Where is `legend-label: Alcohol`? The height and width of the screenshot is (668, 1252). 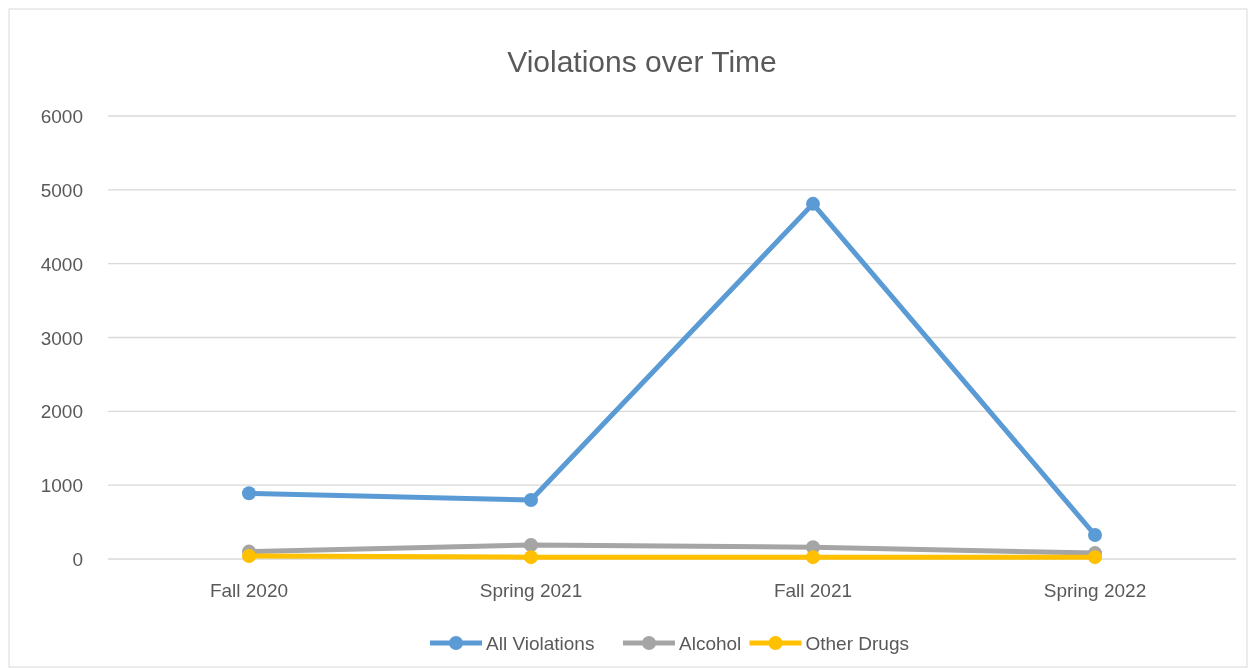 legend-label: Alcohol is located at coordinates (710, 643).